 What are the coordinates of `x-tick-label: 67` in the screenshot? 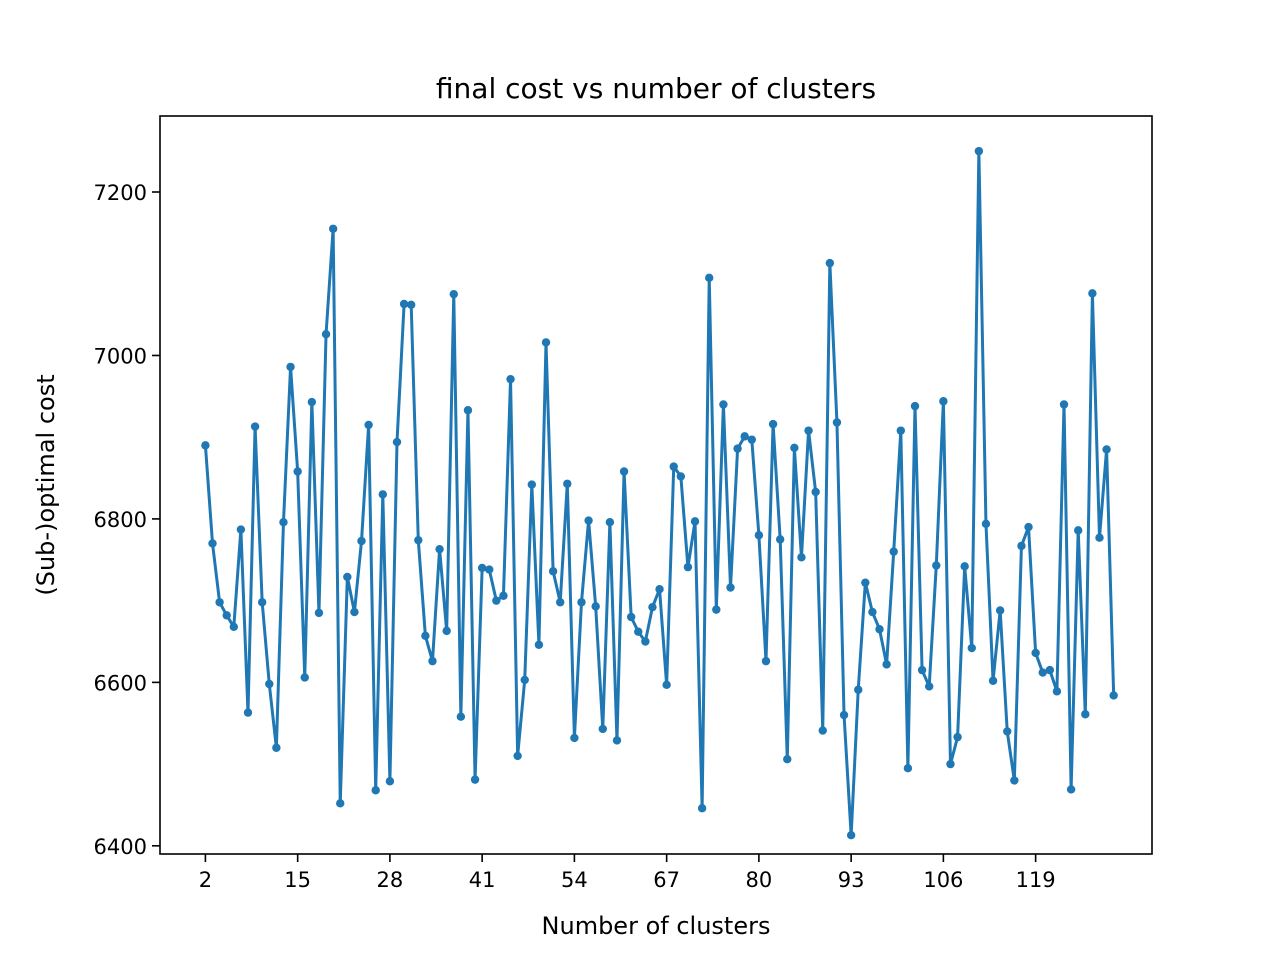 It's located at (666, 880).